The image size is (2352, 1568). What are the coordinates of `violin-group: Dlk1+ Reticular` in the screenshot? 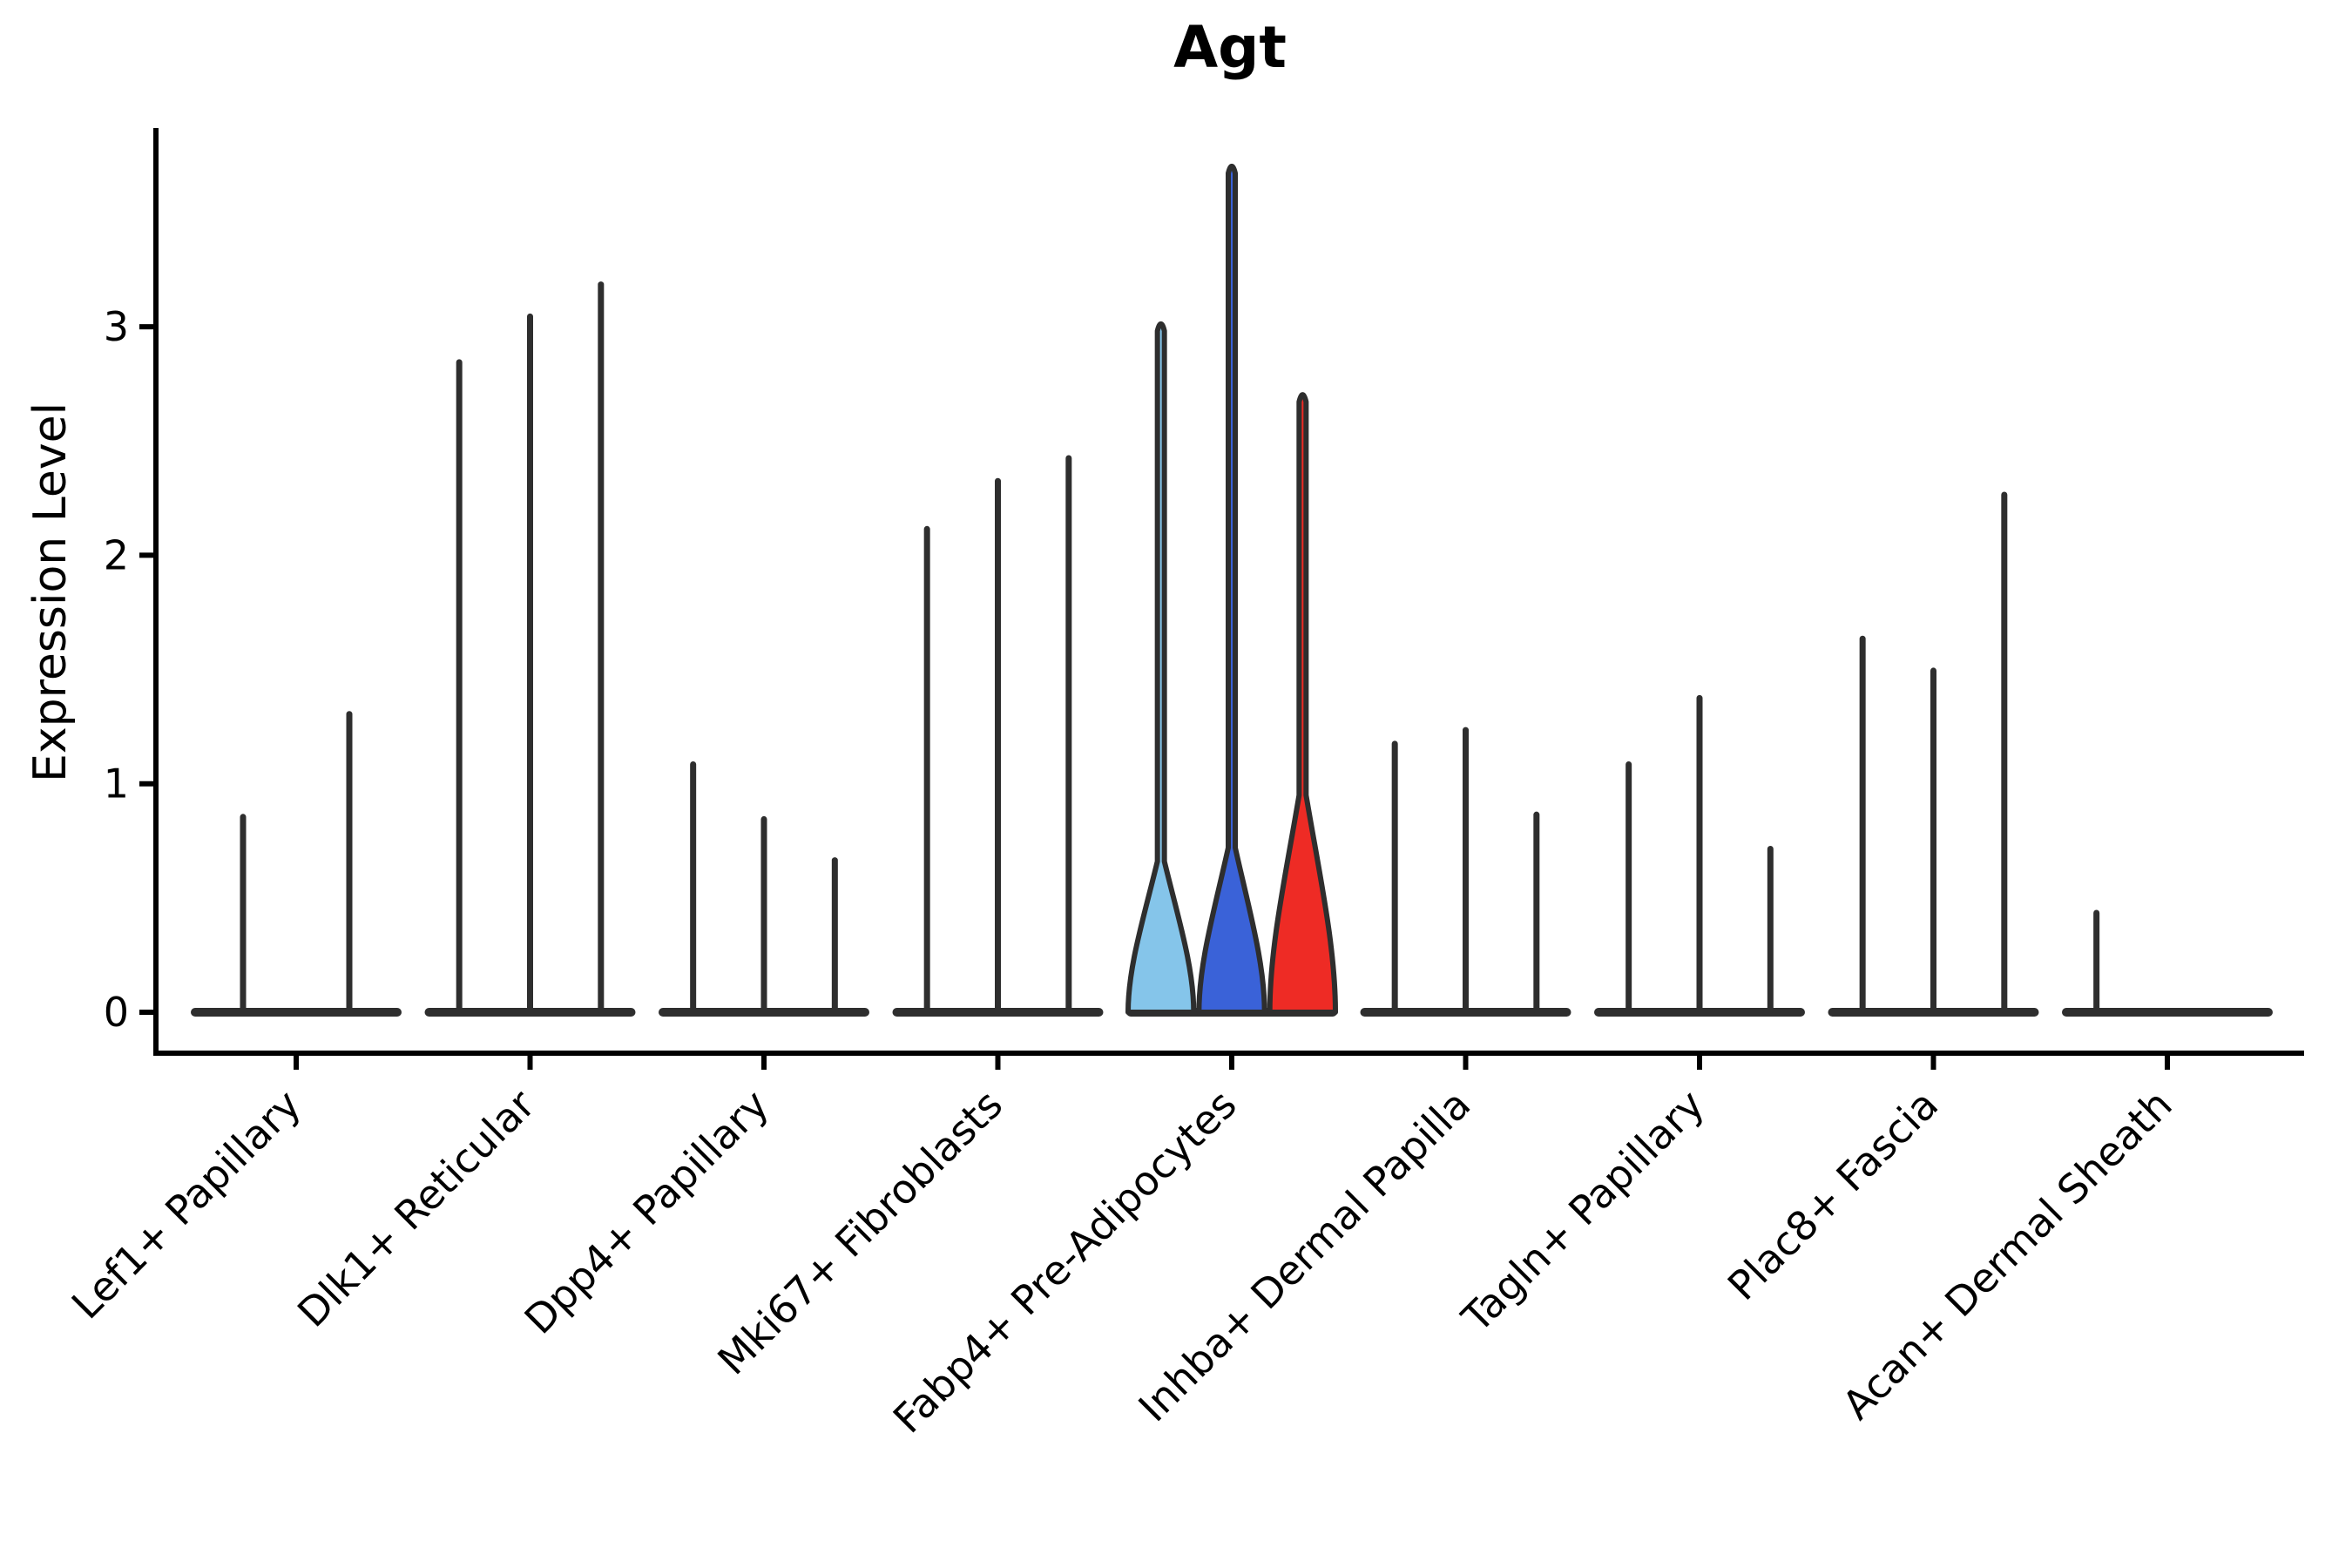 It's located at (462, 808).